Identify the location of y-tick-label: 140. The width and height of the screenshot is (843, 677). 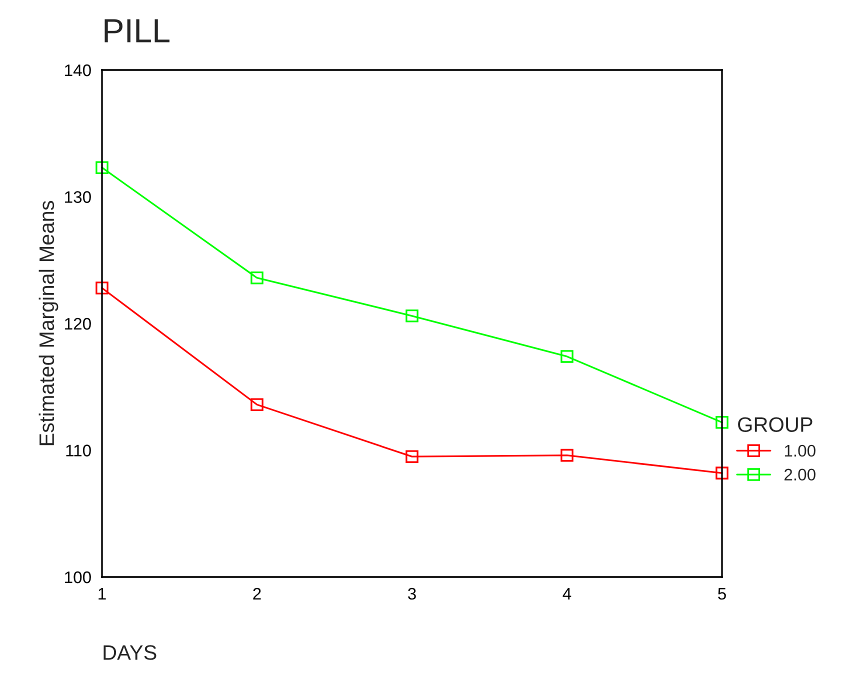
(78, 70).